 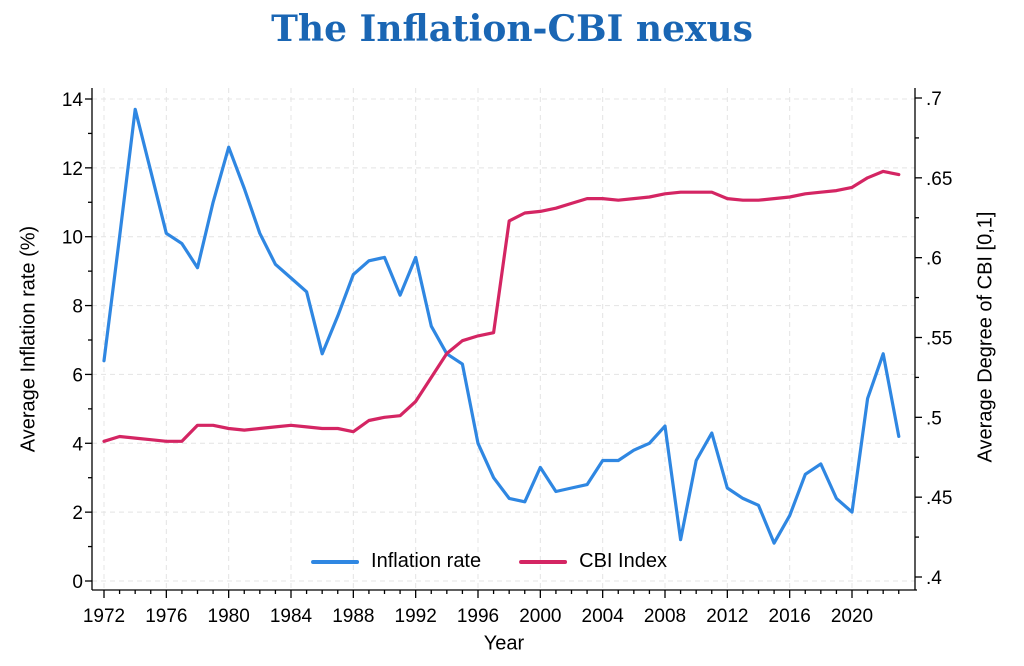 I want to click on svg-text: 10, so click(x=72, y=238).